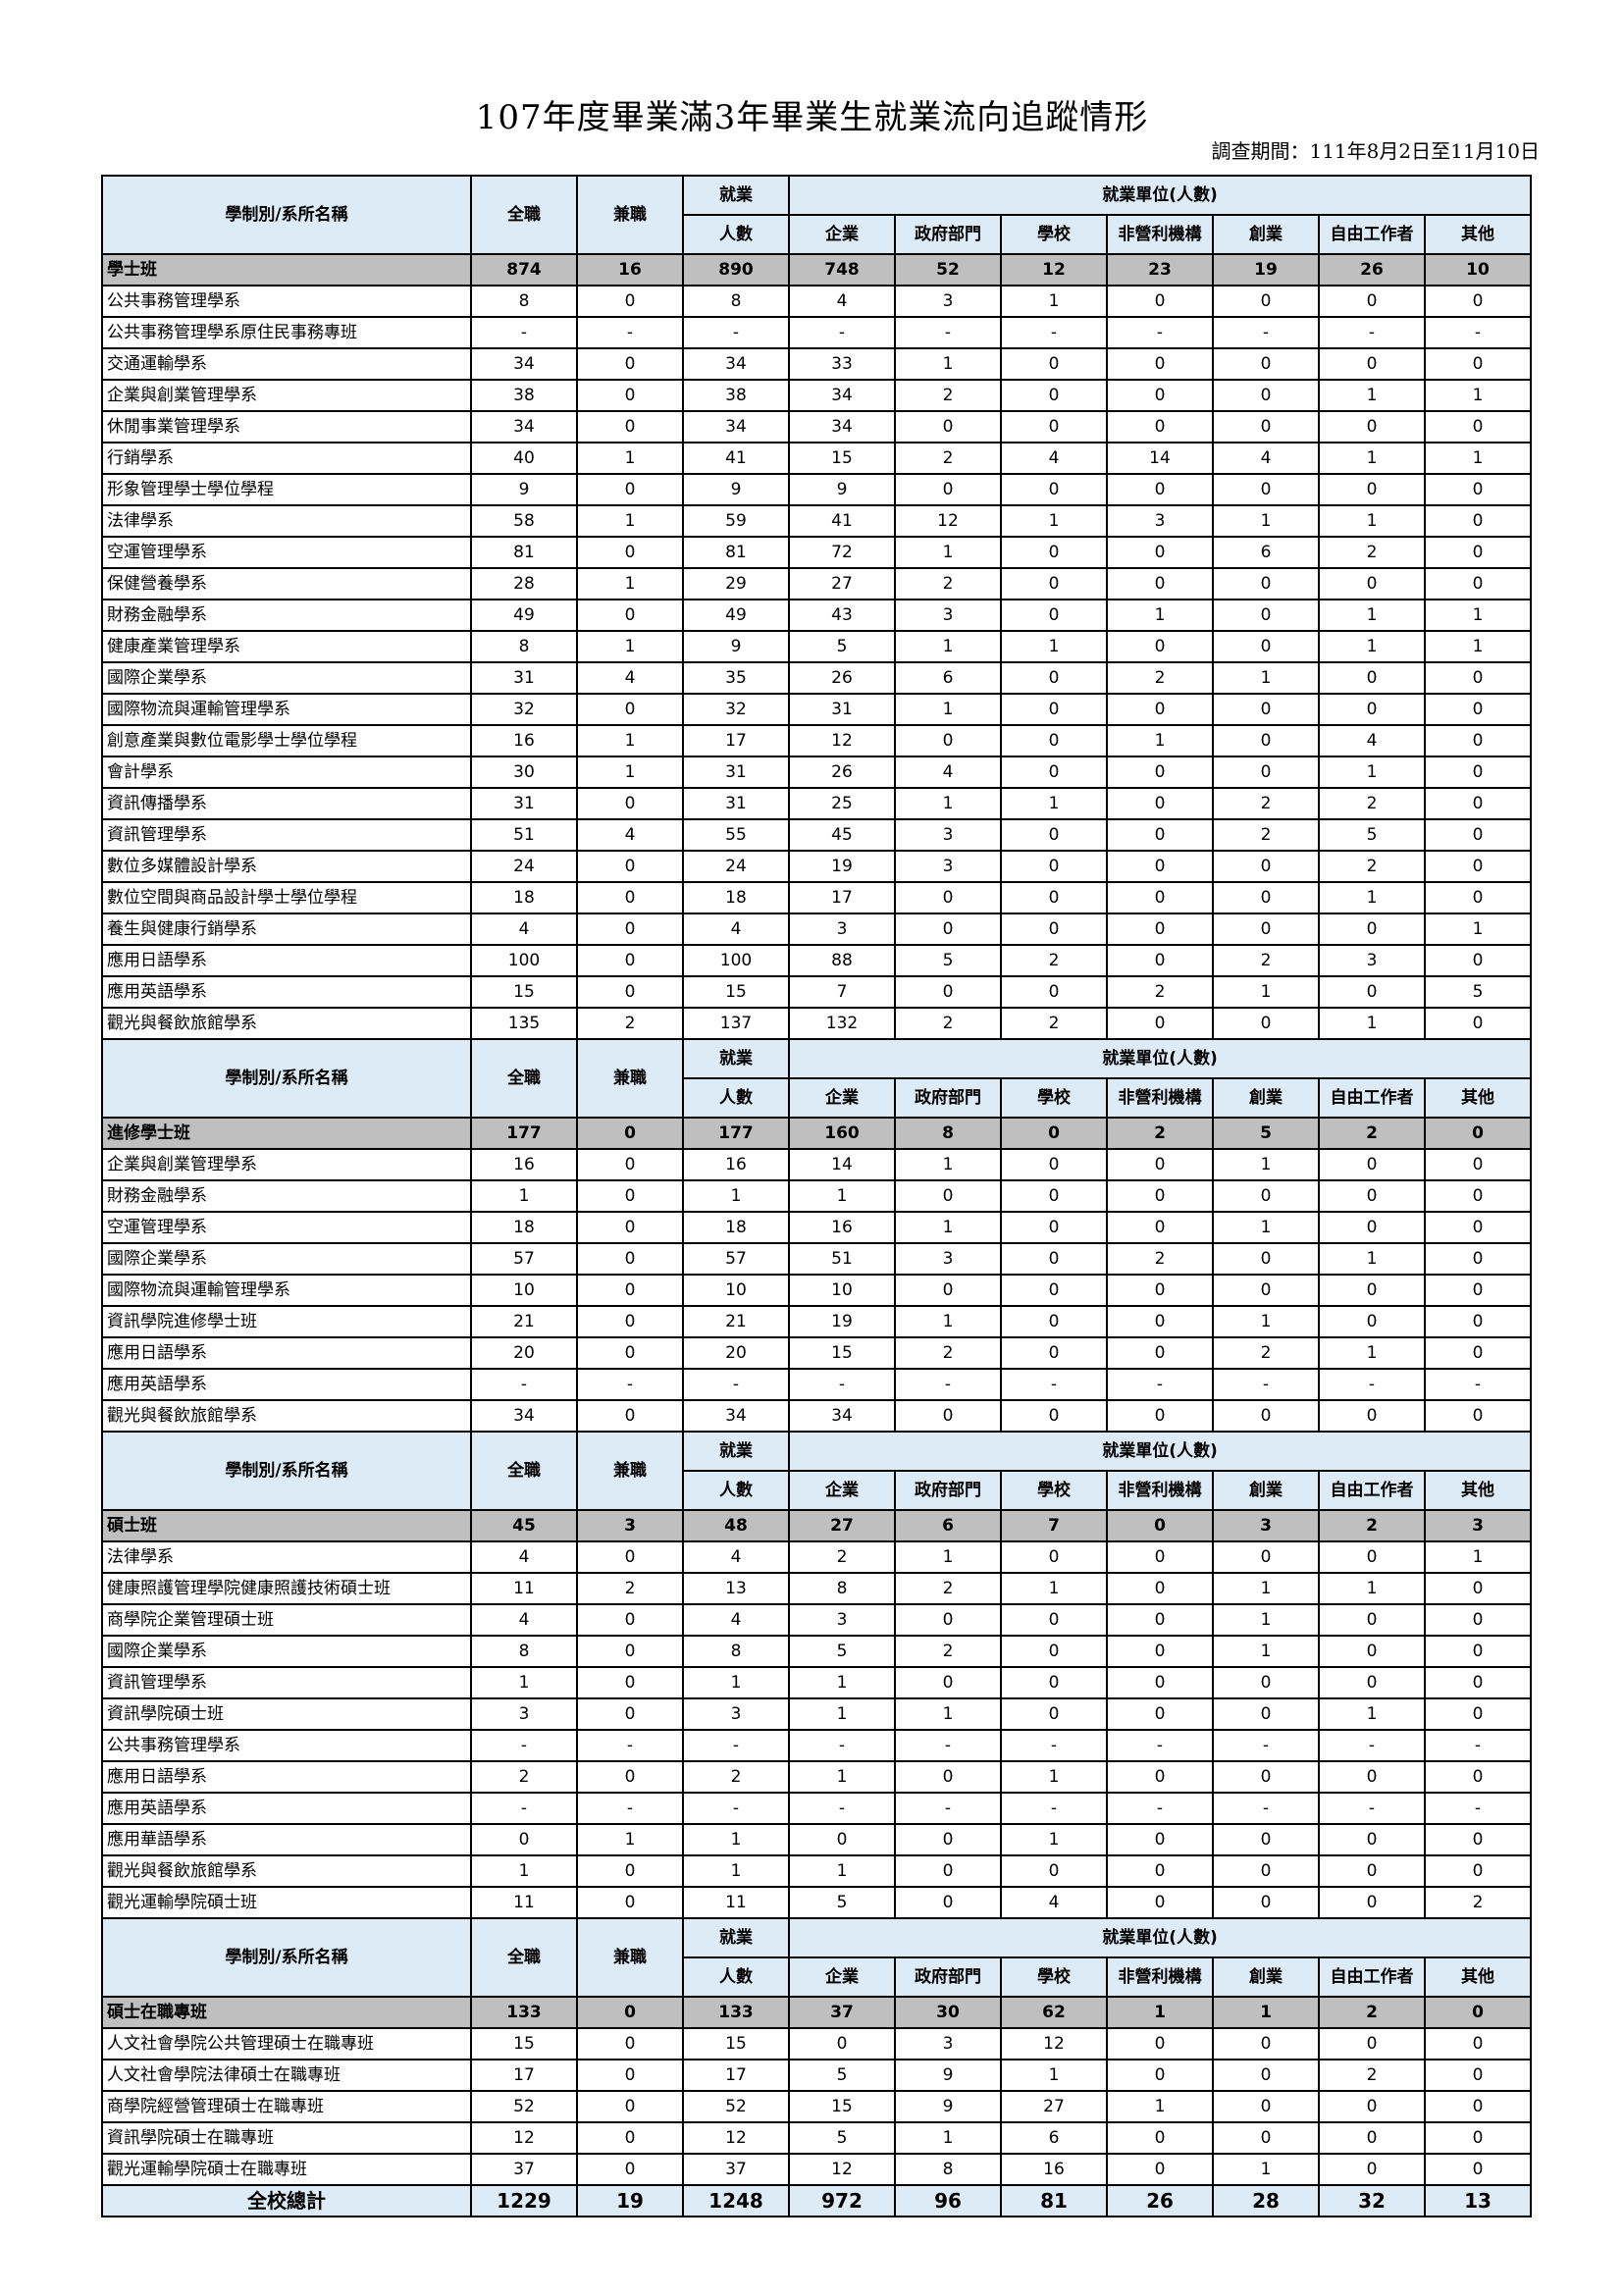  Describe the element at coordinates (816, 333) in the screenshot. I see `table-row: 公共事務管理學系原住民事務專班 - - - - - - - - - -` at that location.